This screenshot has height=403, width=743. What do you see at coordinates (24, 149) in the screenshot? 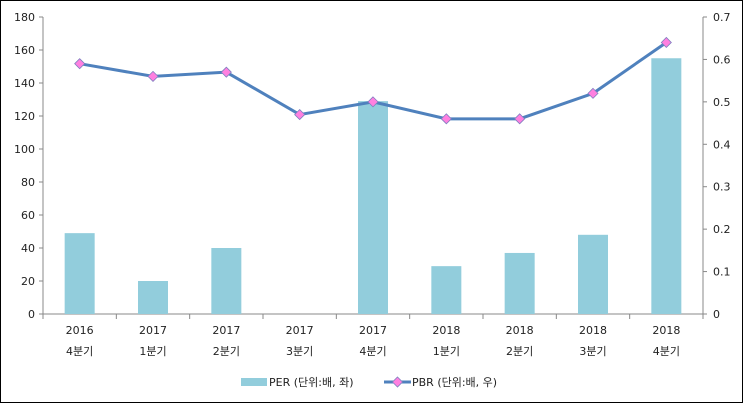
I see `left-tick-label: 100` at bounding box center [24, 149].